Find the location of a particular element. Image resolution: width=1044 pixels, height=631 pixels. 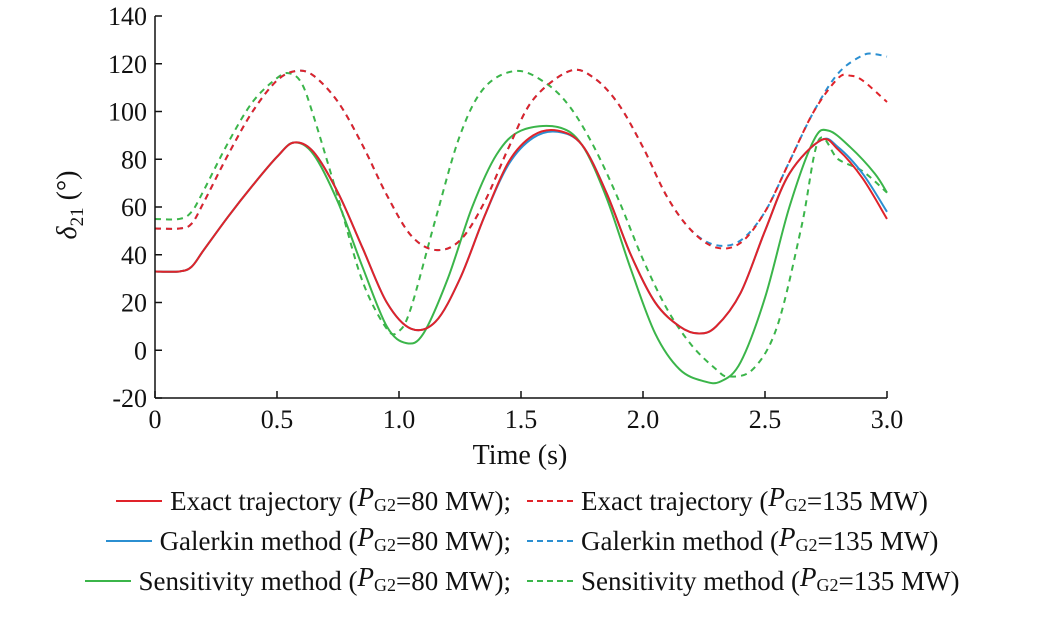

legend-swatch-exact135 is located at coordinates (550, 501).